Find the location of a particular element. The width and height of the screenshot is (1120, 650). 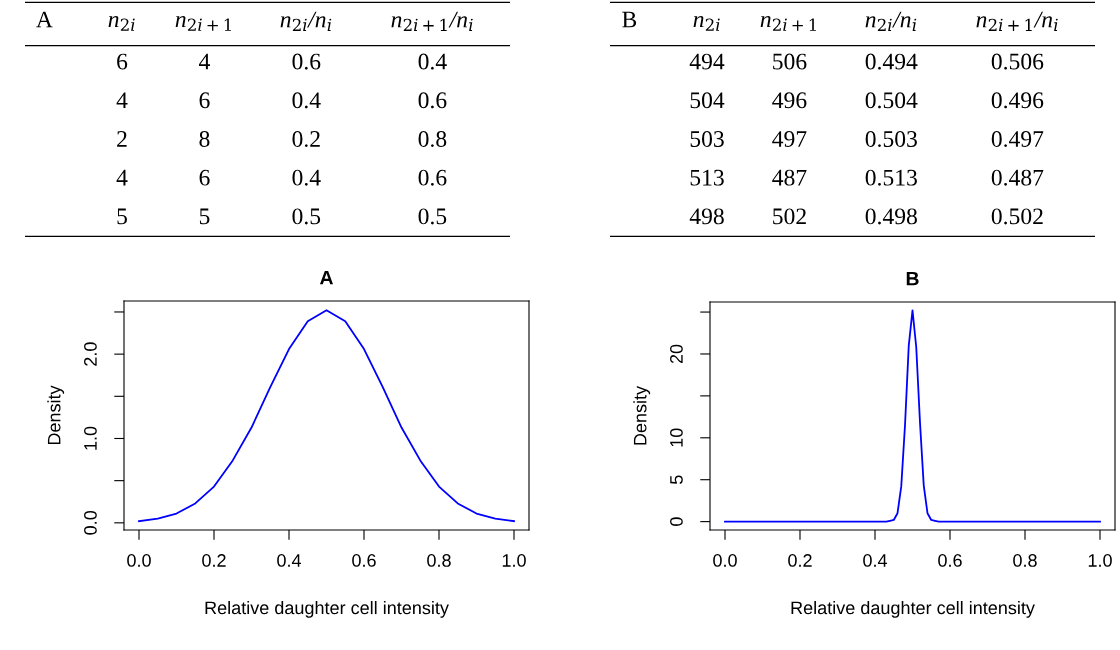

text: 0.2 is located at coordinates (306, 139).